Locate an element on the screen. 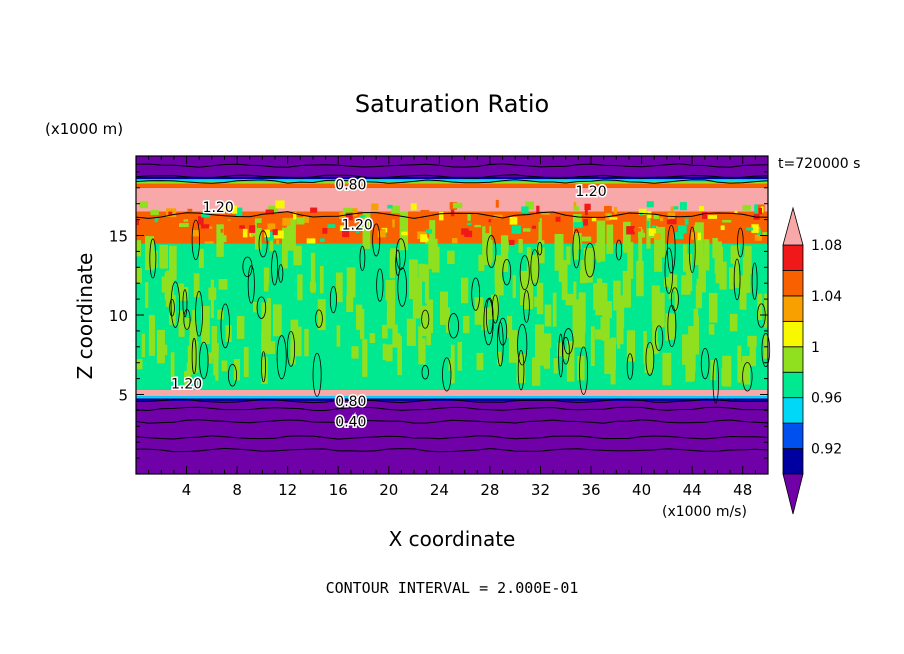  band-top-green is located at coordinates (452, 182).